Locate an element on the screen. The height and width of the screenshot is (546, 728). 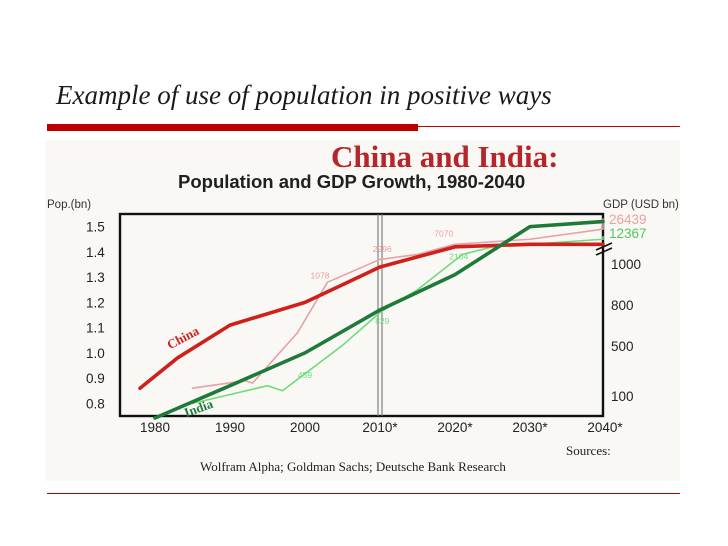
y-left-tick-label: 1.4 is located at coordinates (95, 252).